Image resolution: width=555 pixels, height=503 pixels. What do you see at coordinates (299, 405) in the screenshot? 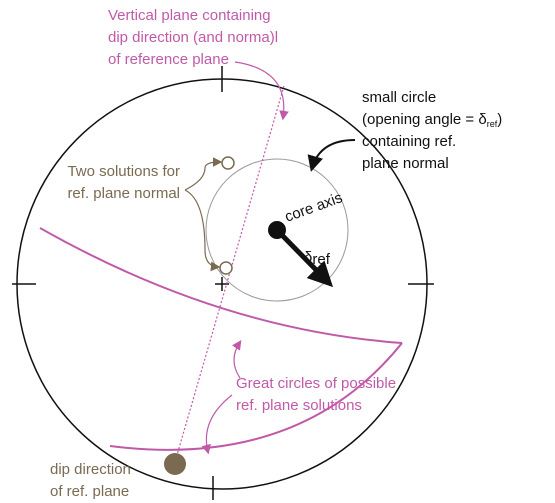
I see `label: ref. plane solutions` at bounding box center [299, 405].